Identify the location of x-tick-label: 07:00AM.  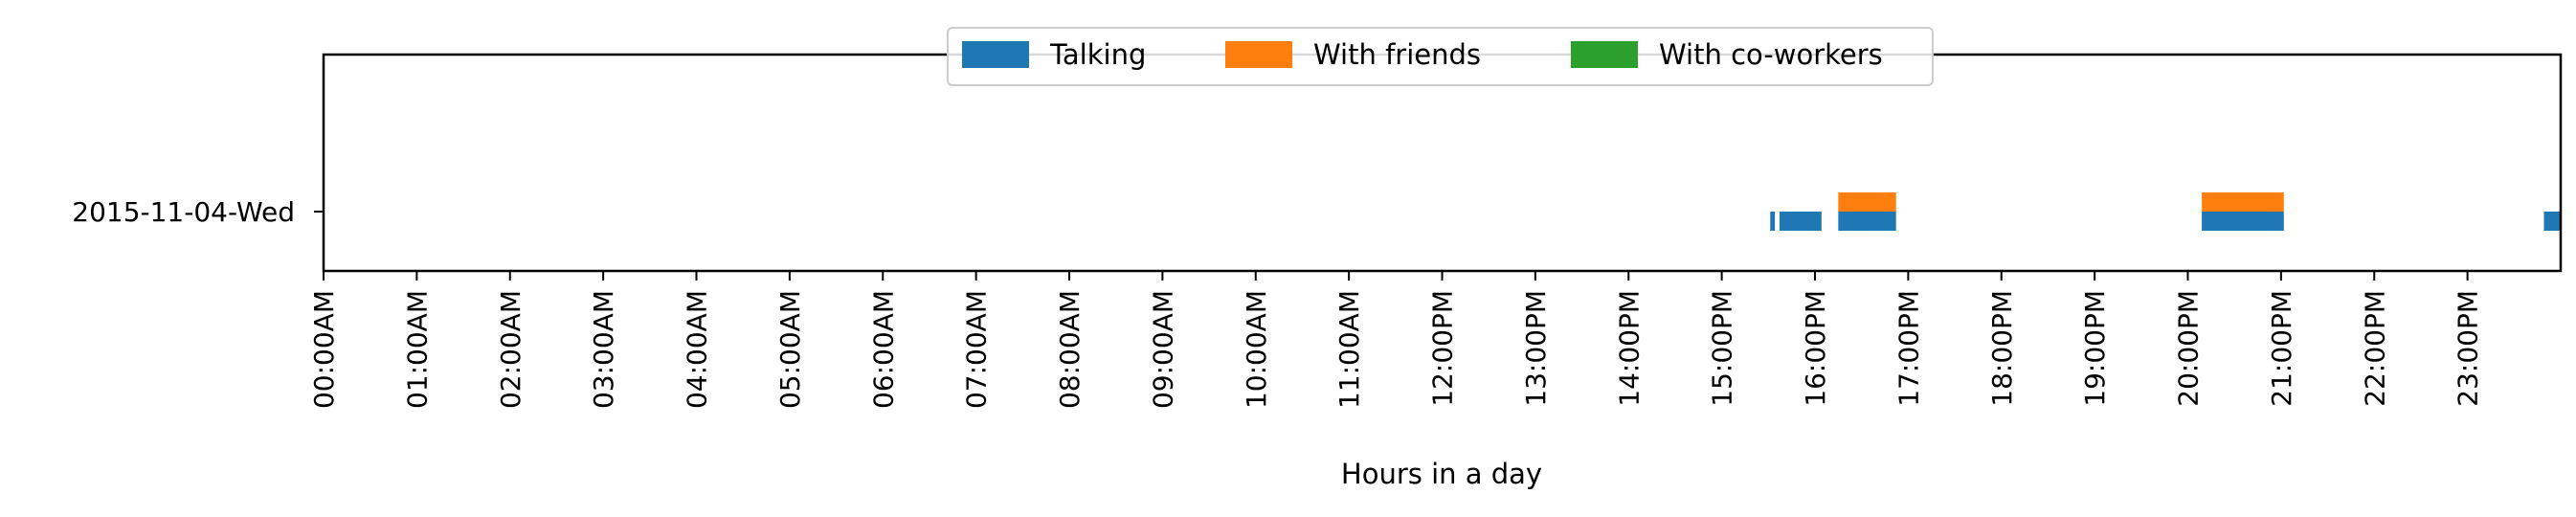
(977, 349).